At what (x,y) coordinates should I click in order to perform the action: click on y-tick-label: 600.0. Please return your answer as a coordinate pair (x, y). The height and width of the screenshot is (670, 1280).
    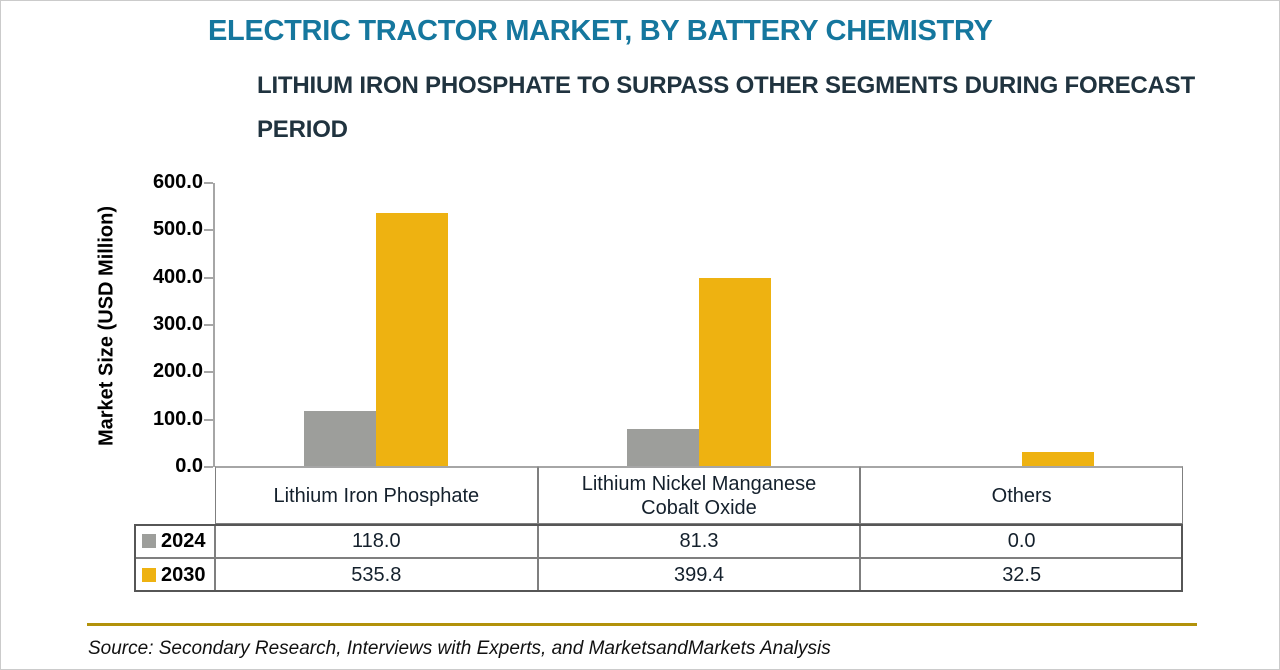
    Looking at the image, I should click on (177, 182).